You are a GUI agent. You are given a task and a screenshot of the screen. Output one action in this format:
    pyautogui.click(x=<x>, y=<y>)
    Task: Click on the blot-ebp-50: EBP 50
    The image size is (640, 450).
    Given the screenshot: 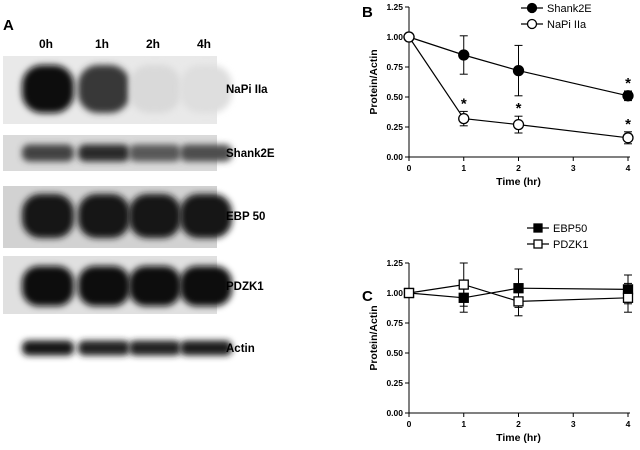 What is the action you would take?
    pyautogui.click(x=134, y=217)
    